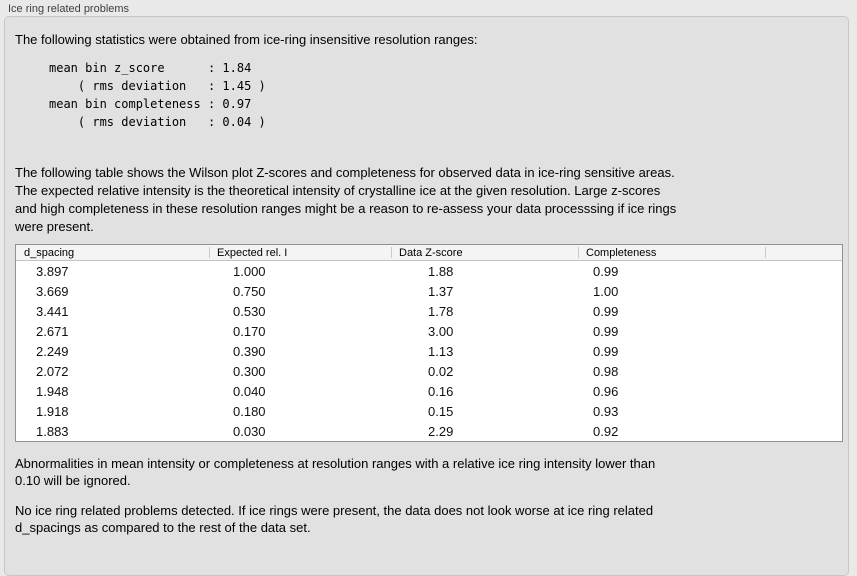  Describe the element at coordinates (249, 291) in the screenshot. I see `cell-expected-rel-i: 0.750` at that location.